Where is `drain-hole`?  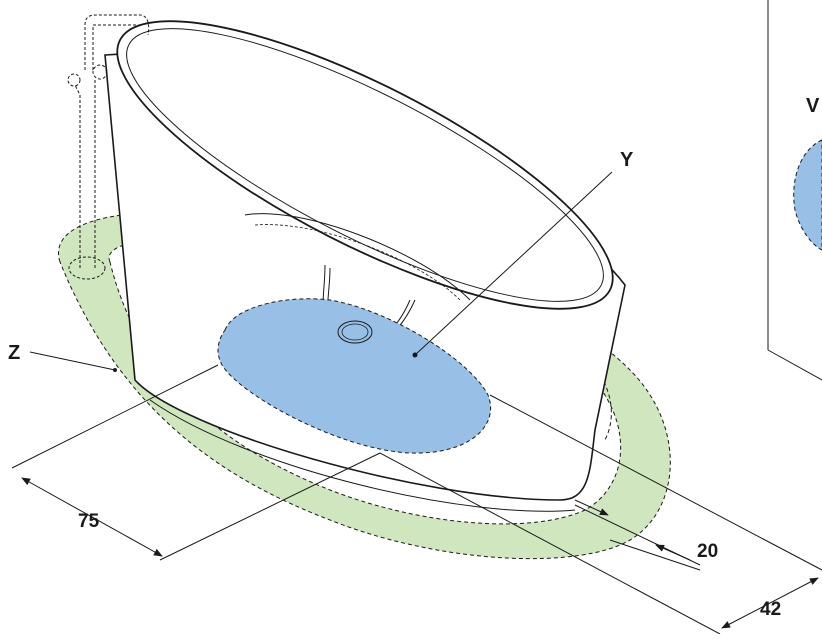 drain-hole is located at coordinates (355, 332).